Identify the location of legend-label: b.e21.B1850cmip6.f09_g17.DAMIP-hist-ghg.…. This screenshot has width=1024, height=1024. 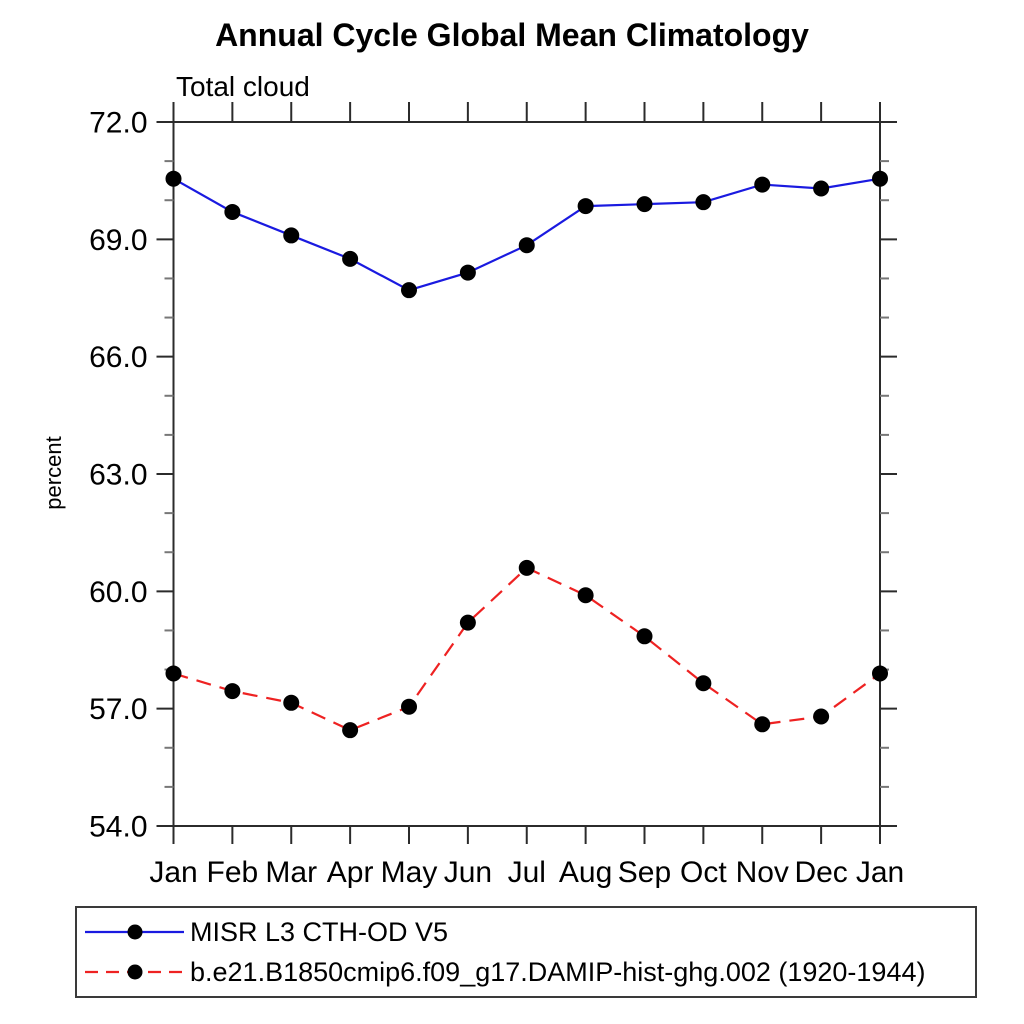
(558, 971).